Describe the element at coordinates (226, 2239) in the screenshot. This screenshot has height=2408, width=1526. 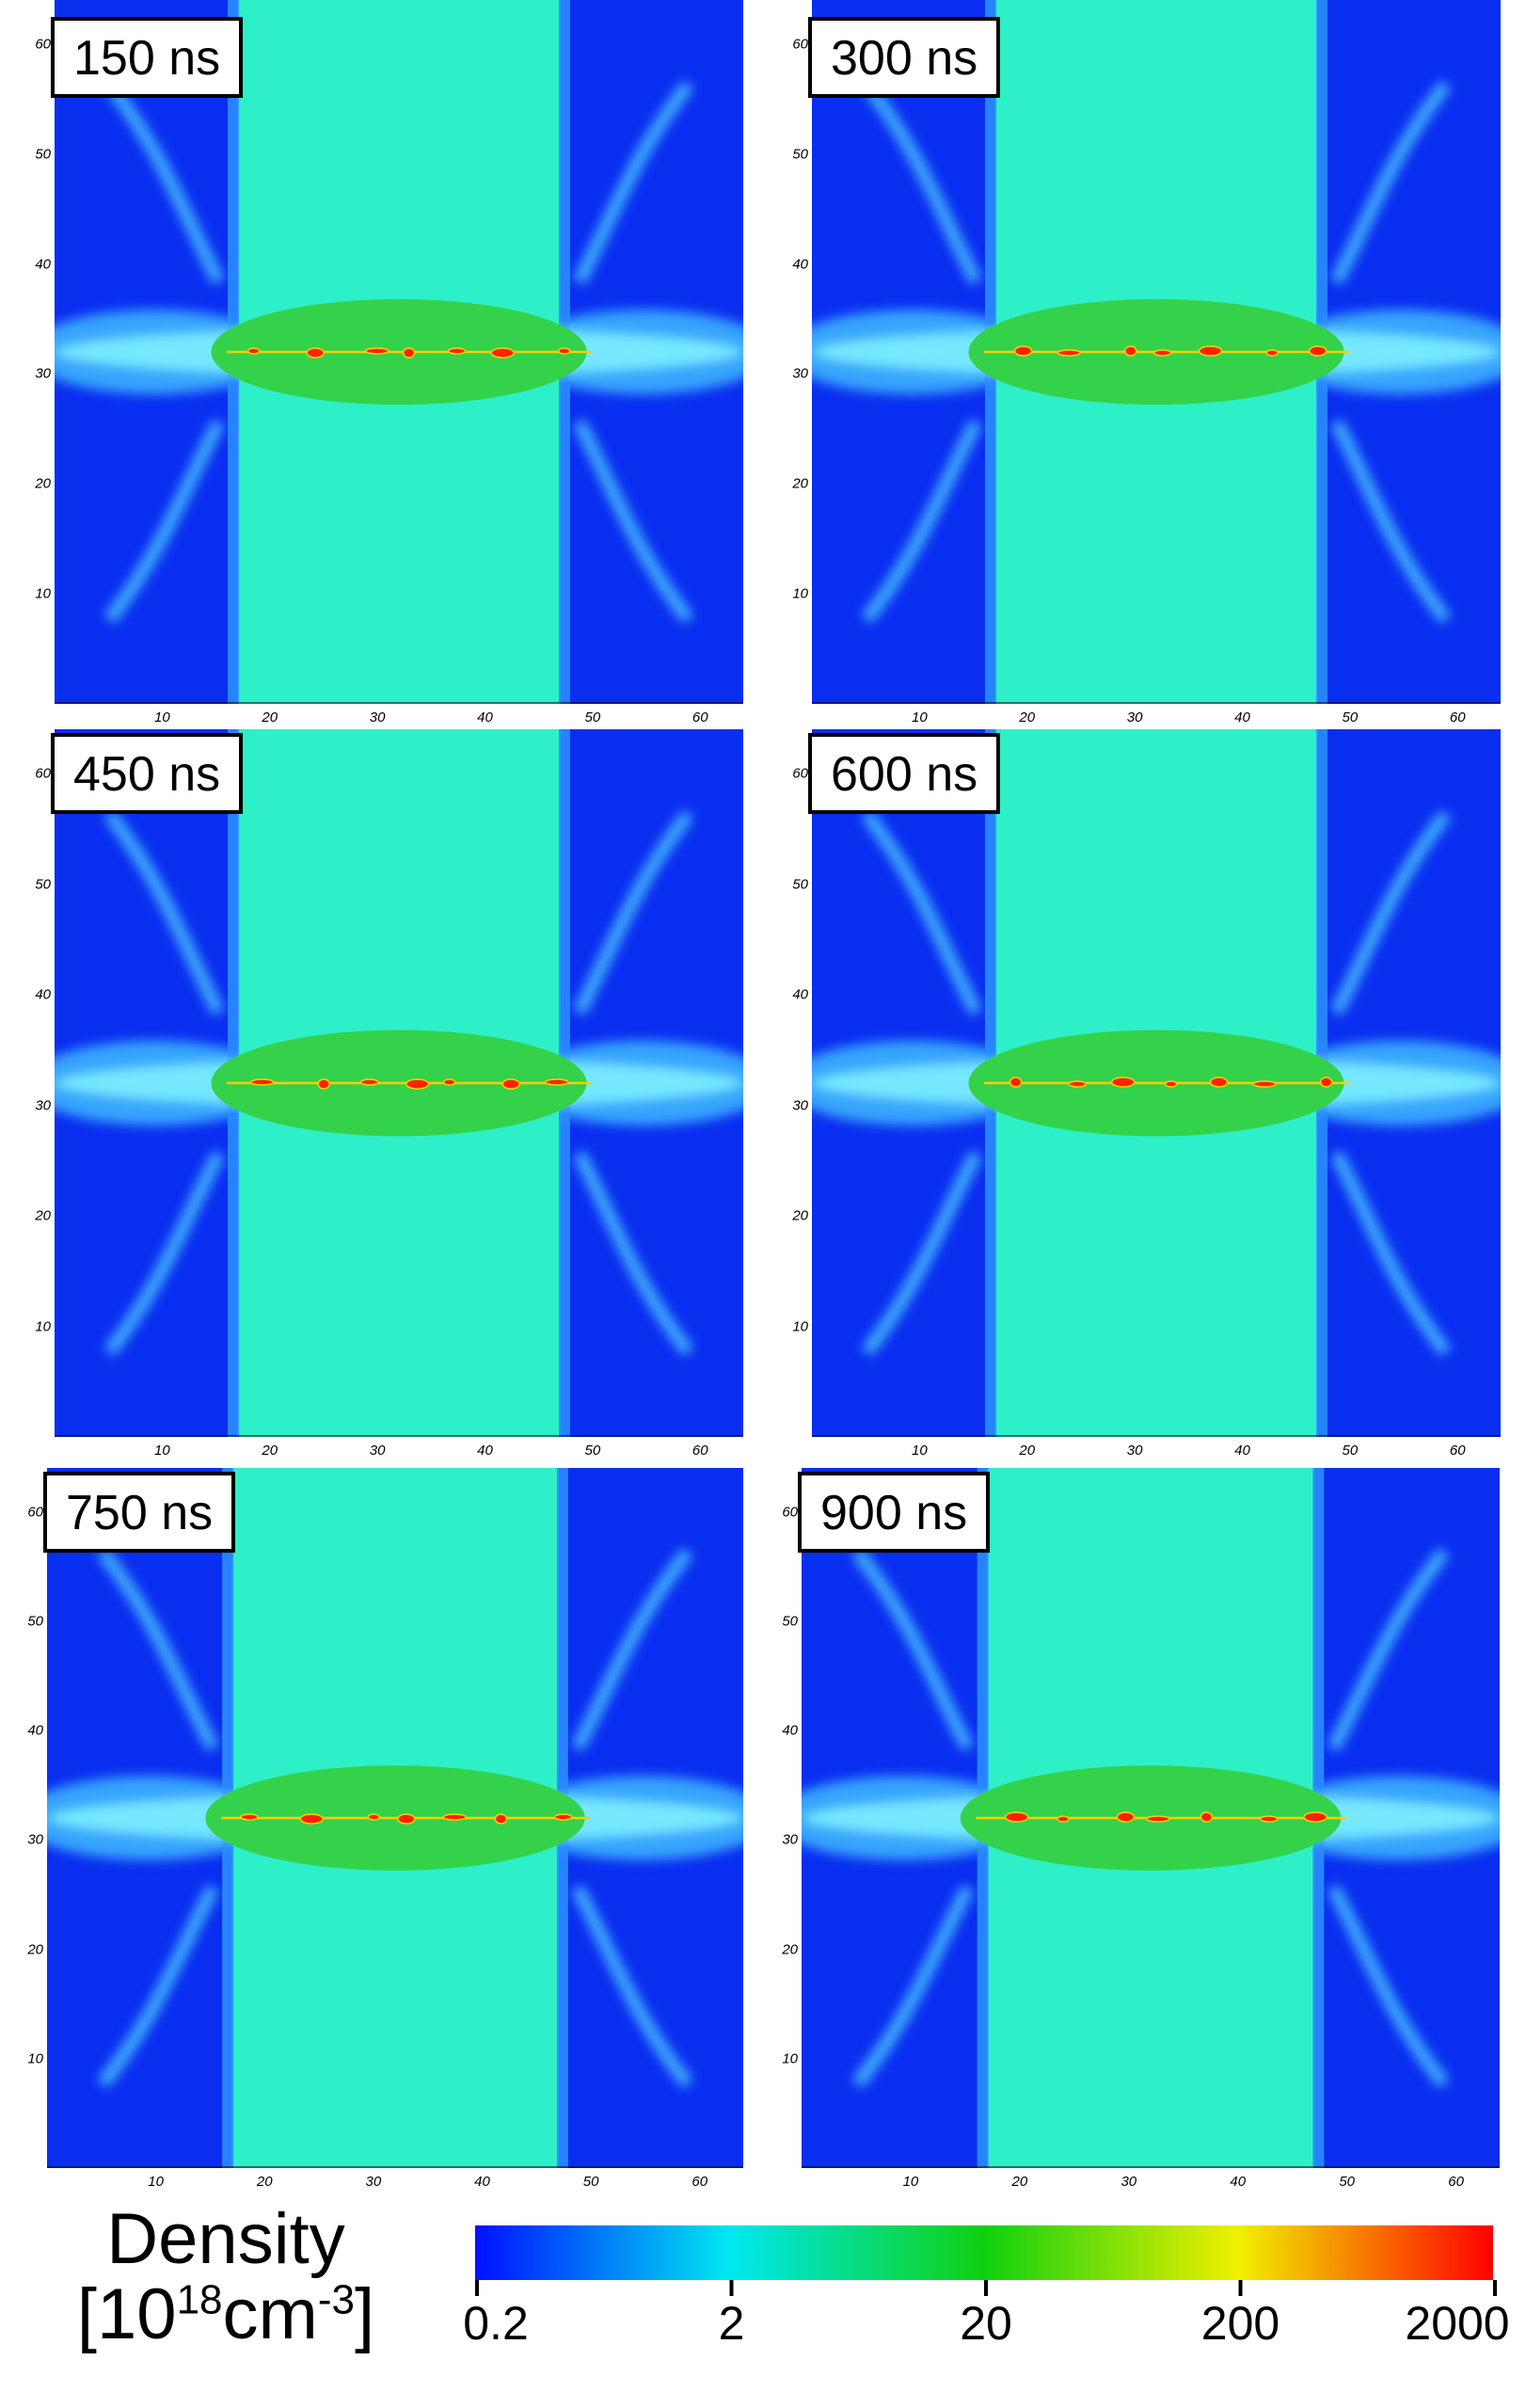
I see `colorbar-title-line1: Density` at that location.